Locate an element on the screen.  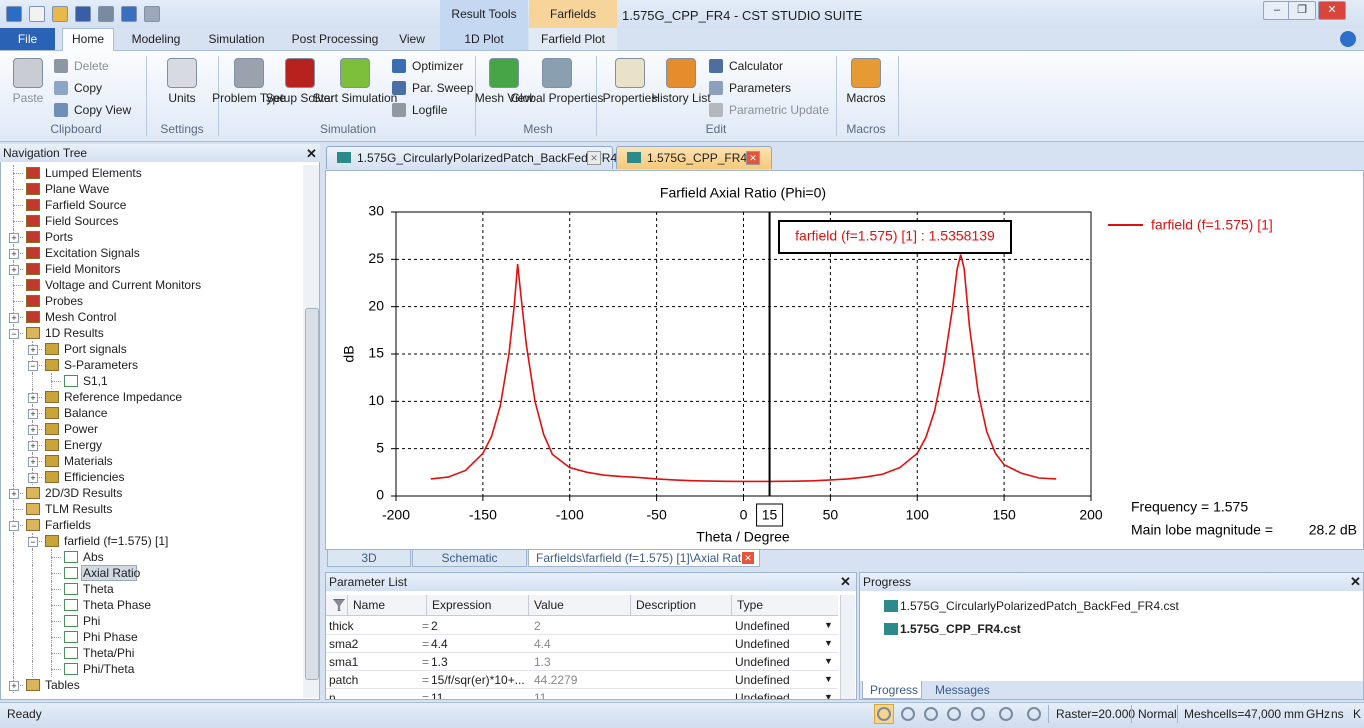
column-header: Expression is located at coordinates (462, 605).